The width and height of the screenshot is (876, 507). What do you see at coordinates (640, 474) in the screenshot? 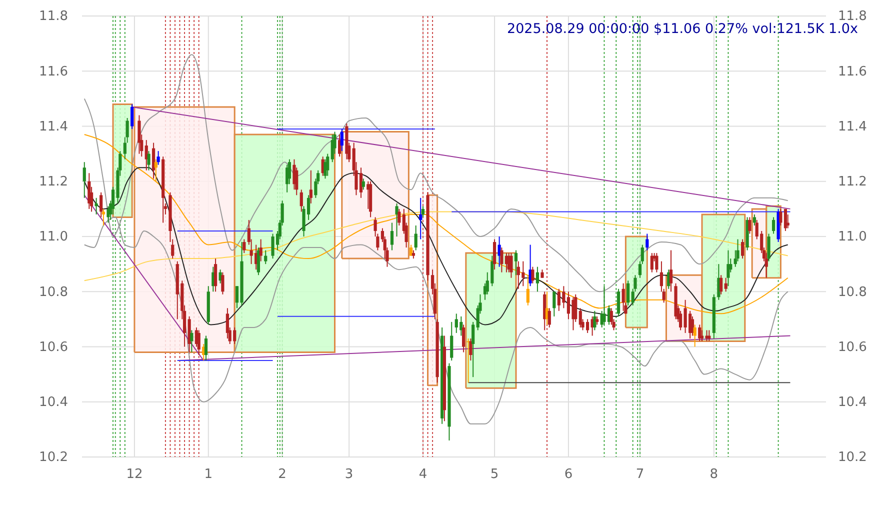
I see `x-tick-label: 7` at bounding box center [640, 474].